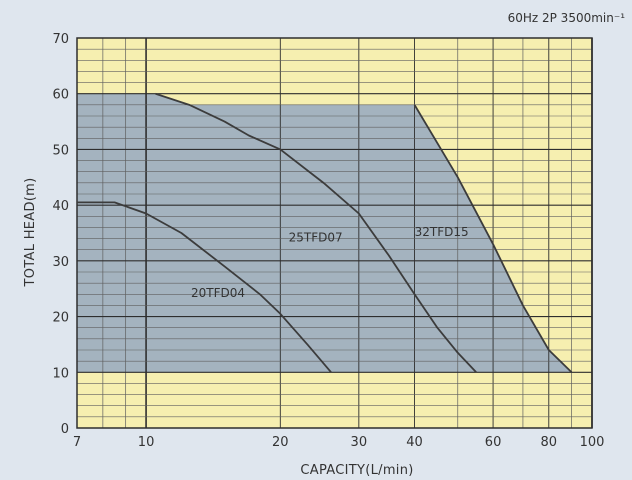 Image resolution: width=632 pixels, height=480 pixels. I want to click on curve-20tfd04, so click(204, 287).